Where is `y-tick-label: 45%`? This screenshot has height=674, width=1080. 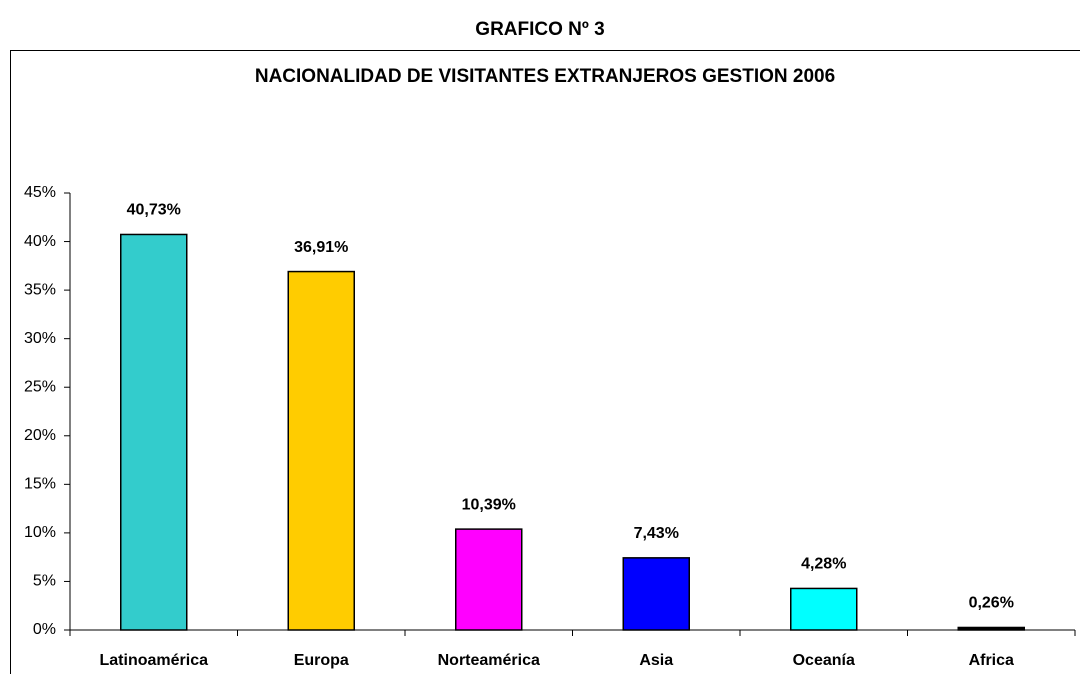 y-tick-label: 45% is located at coordinates (40, 192).